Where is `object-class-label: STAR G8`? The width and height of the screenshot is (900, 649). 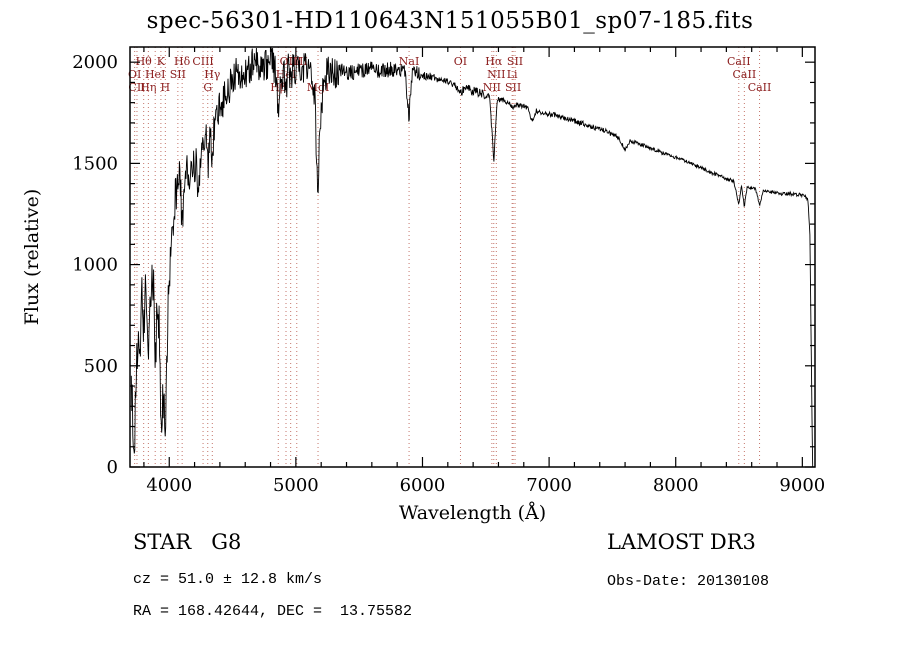 object-class-label: STAR G8 is located at coordinates (187, 542).